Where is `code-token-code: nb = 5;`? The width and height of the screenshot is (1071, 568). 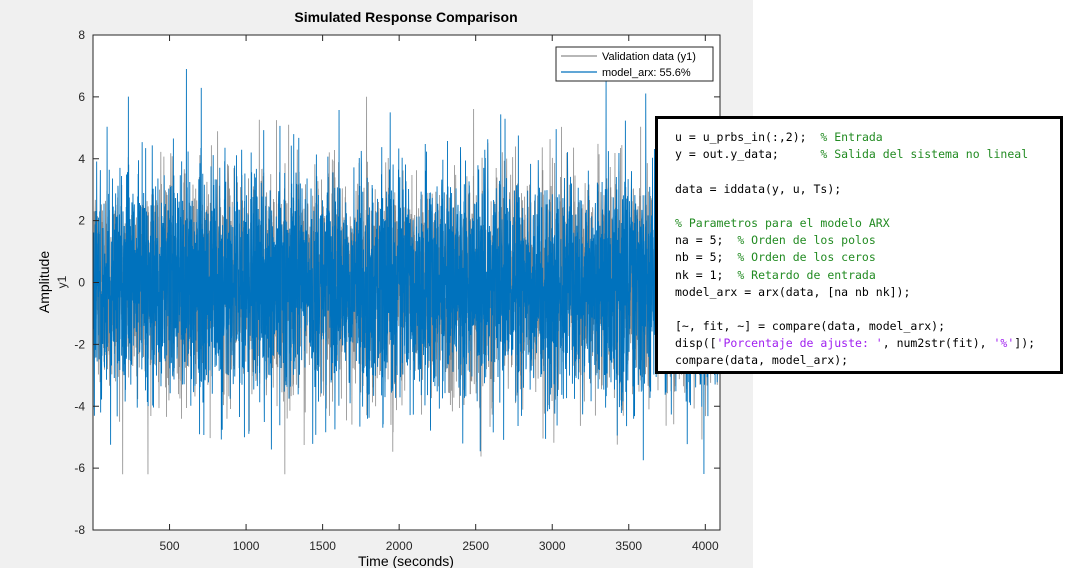 code-token-code: nb = 5; is located at coordinates (706, 257).